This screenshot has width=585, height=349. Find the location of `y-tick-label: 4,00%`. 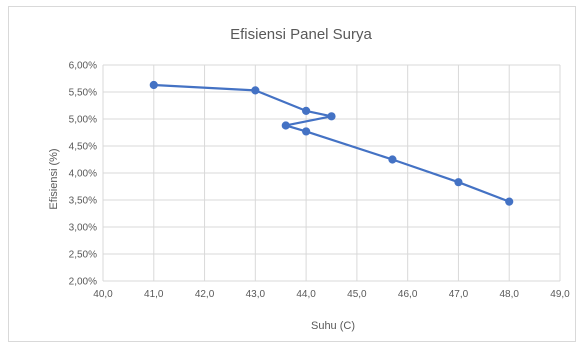

y-tick-label: 4,00% is located at coordinates (83, 174).